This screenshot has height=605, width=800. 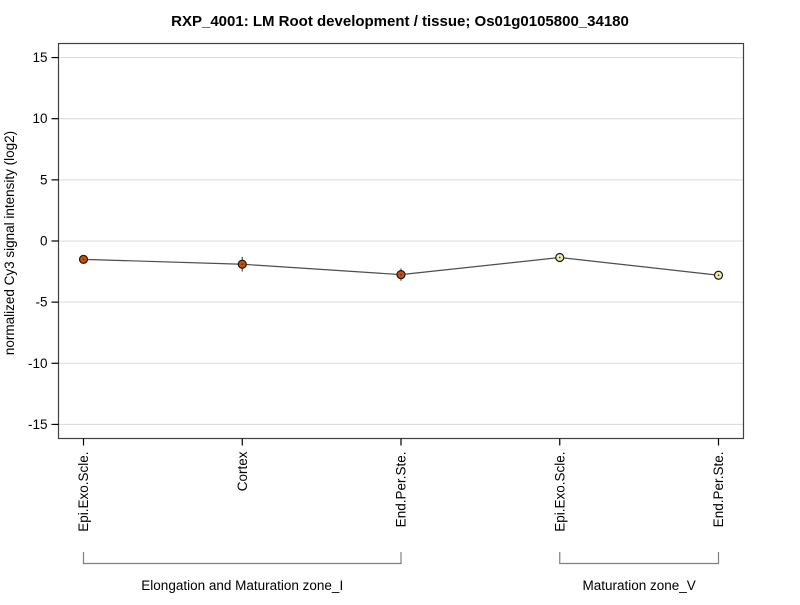 What do you see at coordinates (9, 243) in the screenshot?
I see `y-axis-label: normalized Cy3 signal intensity (log2)` at bounding box center [9, 243].